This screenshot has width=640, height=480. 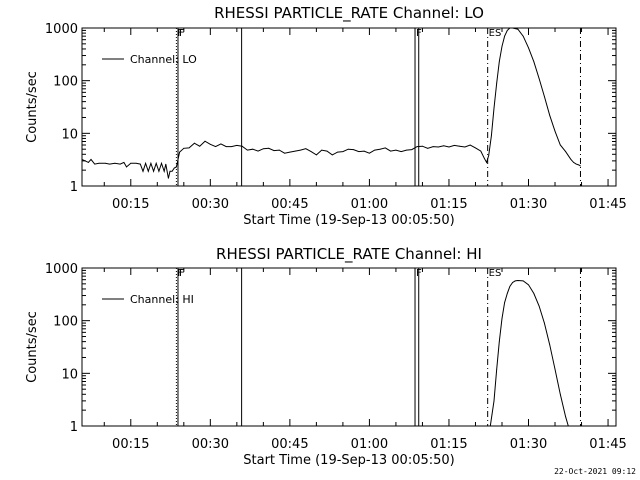 I want to click on x-tick-label: 01:45, so click(x=607, y=204).